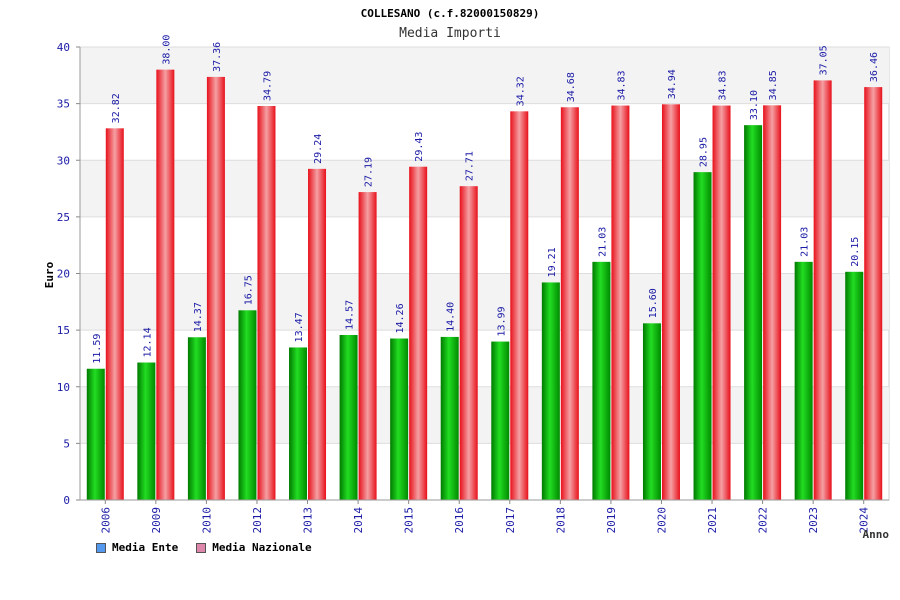  Describe the element at coordinates (63, 387) in the screenshot. I see `y-tick-label: 10` at that location.